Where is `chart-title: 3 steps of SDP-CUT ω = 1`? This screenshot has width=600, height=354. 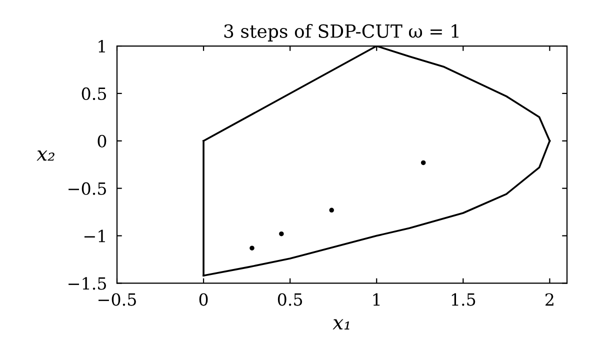 chart-title: 3 steps of SDP-CUT ω = 1 is located at coordinates (341, 33).